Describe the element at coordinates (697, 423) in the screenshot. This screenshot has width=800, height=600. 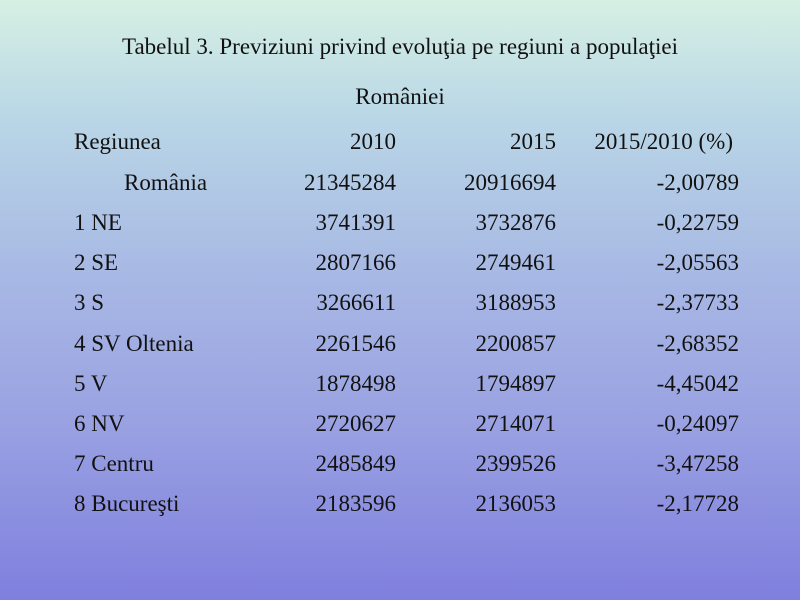
I see `cell-ratio: -0,24097` at that location.